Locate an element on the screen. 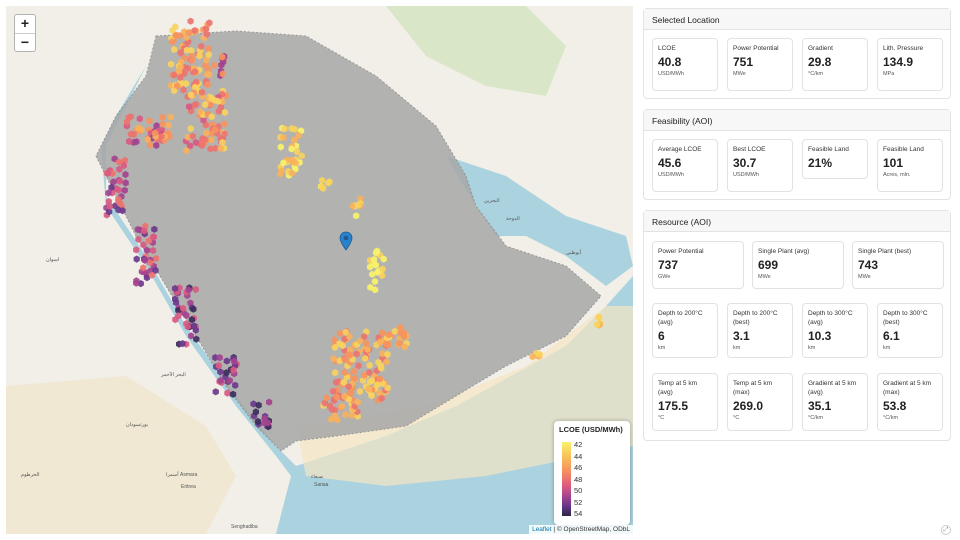 The image size is (960, 540). panel-title: Resource (AOI) is located at coordinates (797, 221).